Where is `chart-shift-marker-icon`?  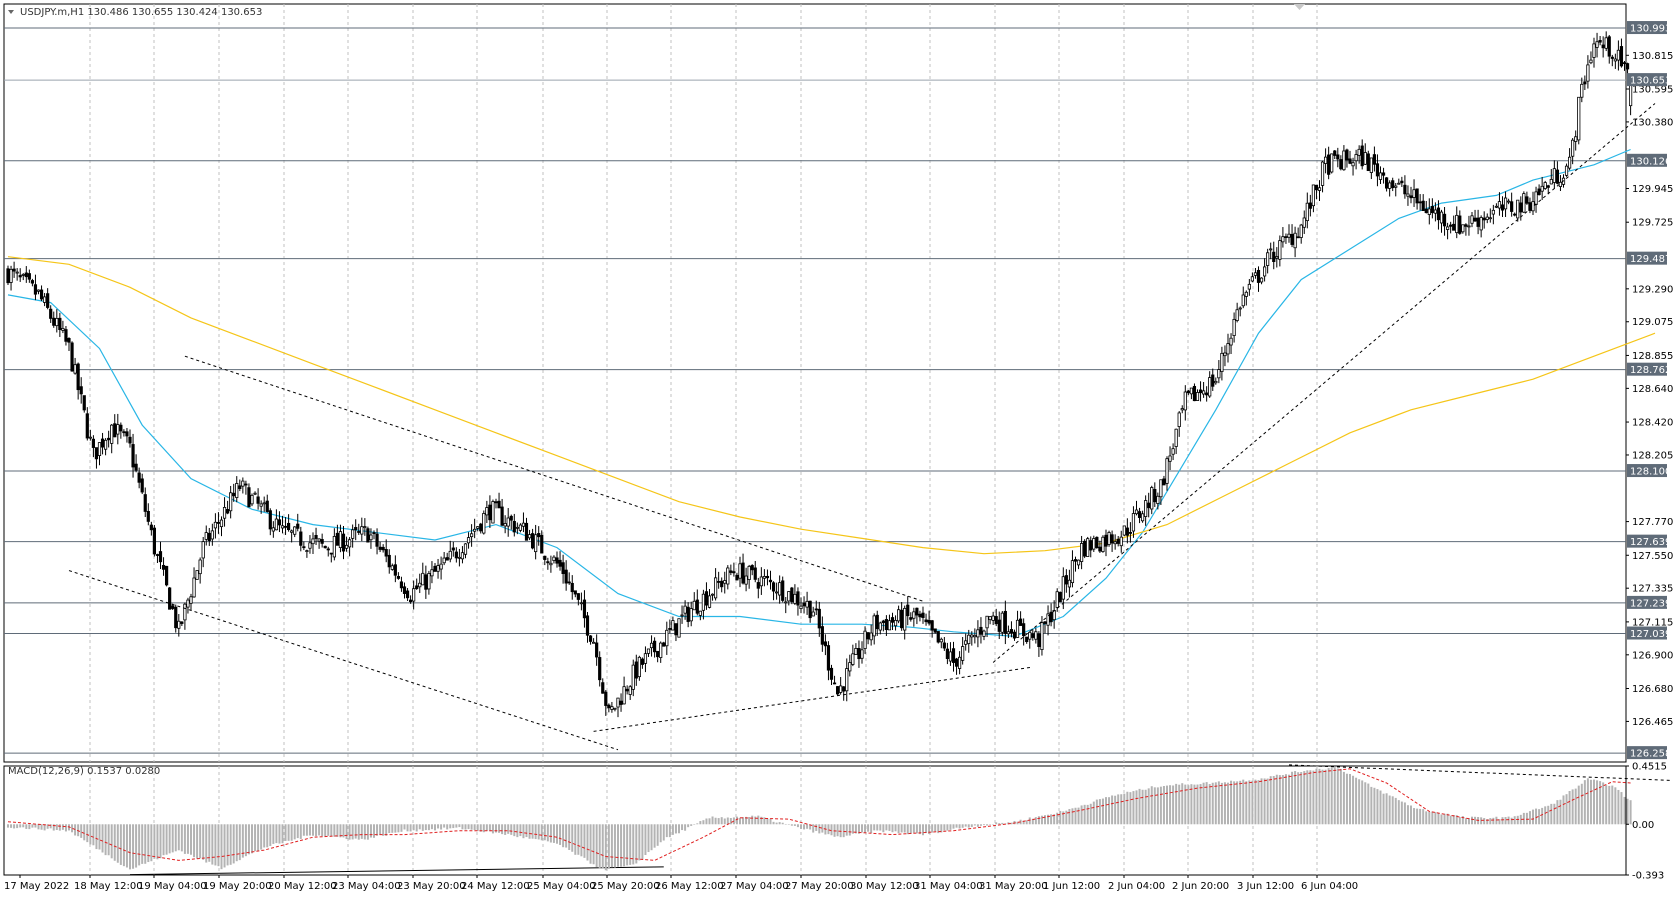 chart-shift-marker-icon is located at coordinates (1299, 7).